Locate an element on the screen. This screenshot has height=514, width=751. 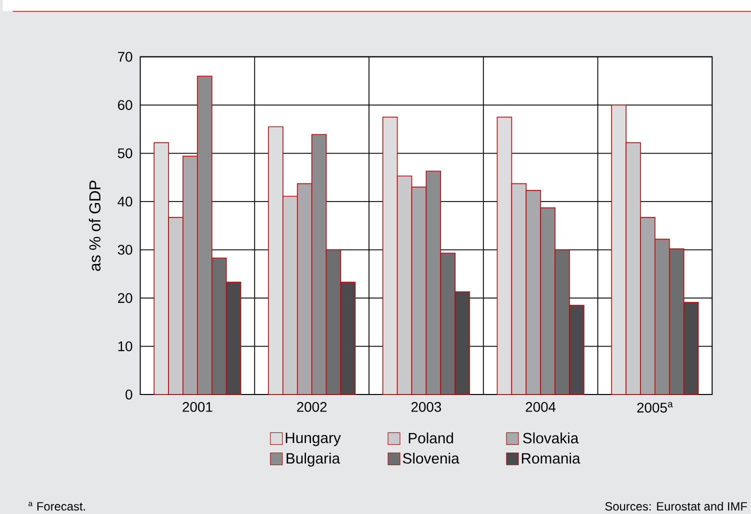
y-tick-label: 0 is located at coordinates (129, 395).